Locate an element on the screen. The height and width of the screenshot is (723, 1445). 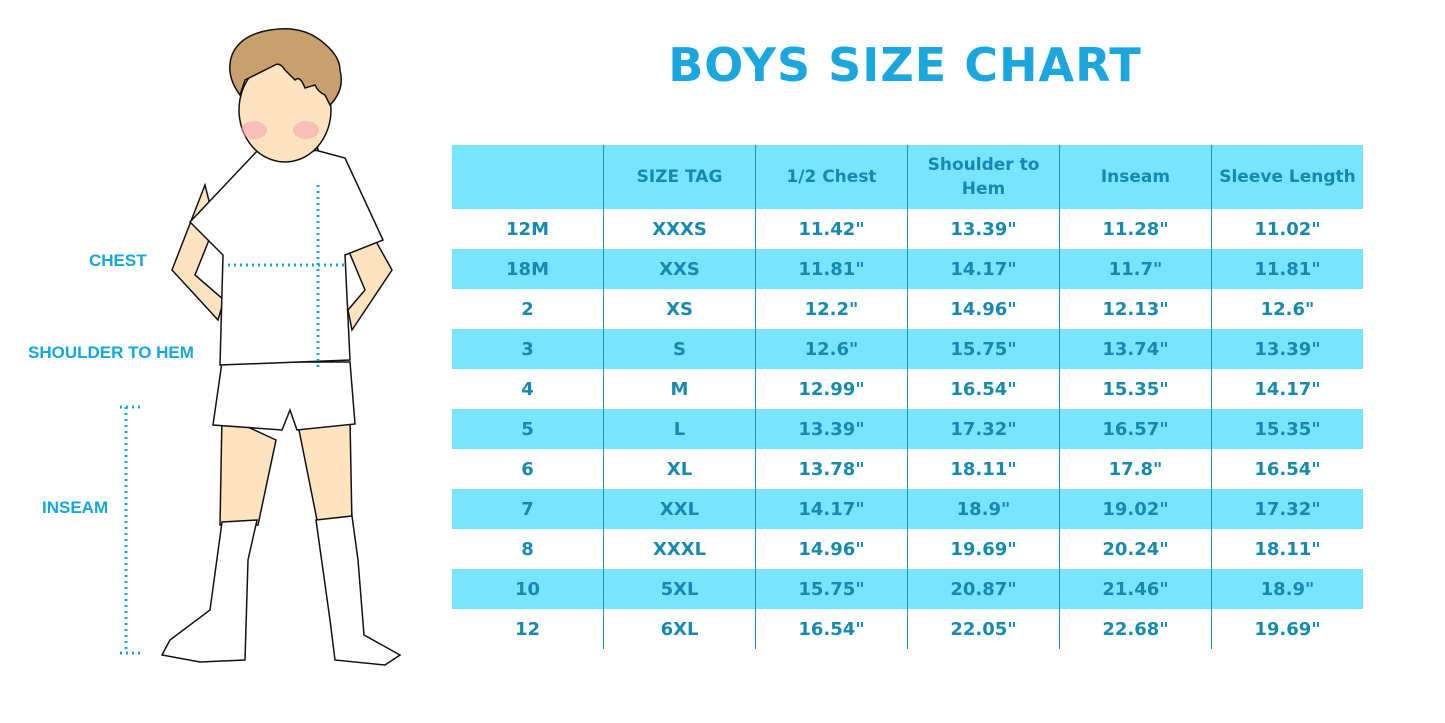
cell-inseam: 17.8" is located at coordinates (1135, 469).